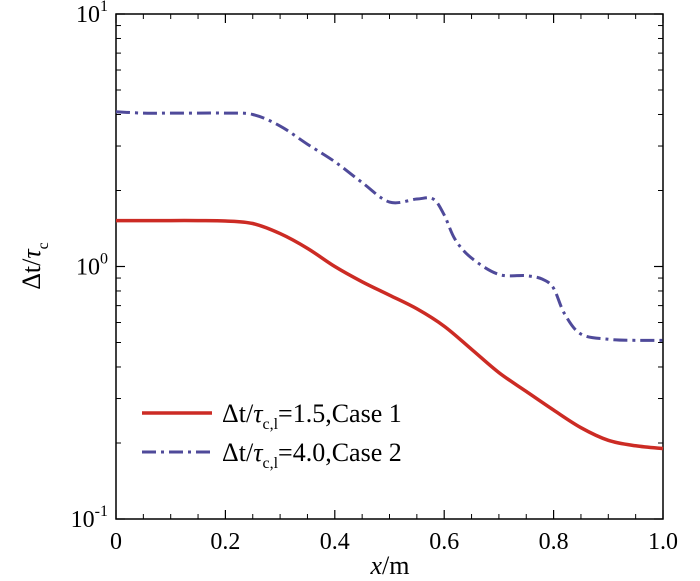 The height and width of the screenshot is (581, 700). I want to click on x-tick-label: 0.8, so click(554, 542).